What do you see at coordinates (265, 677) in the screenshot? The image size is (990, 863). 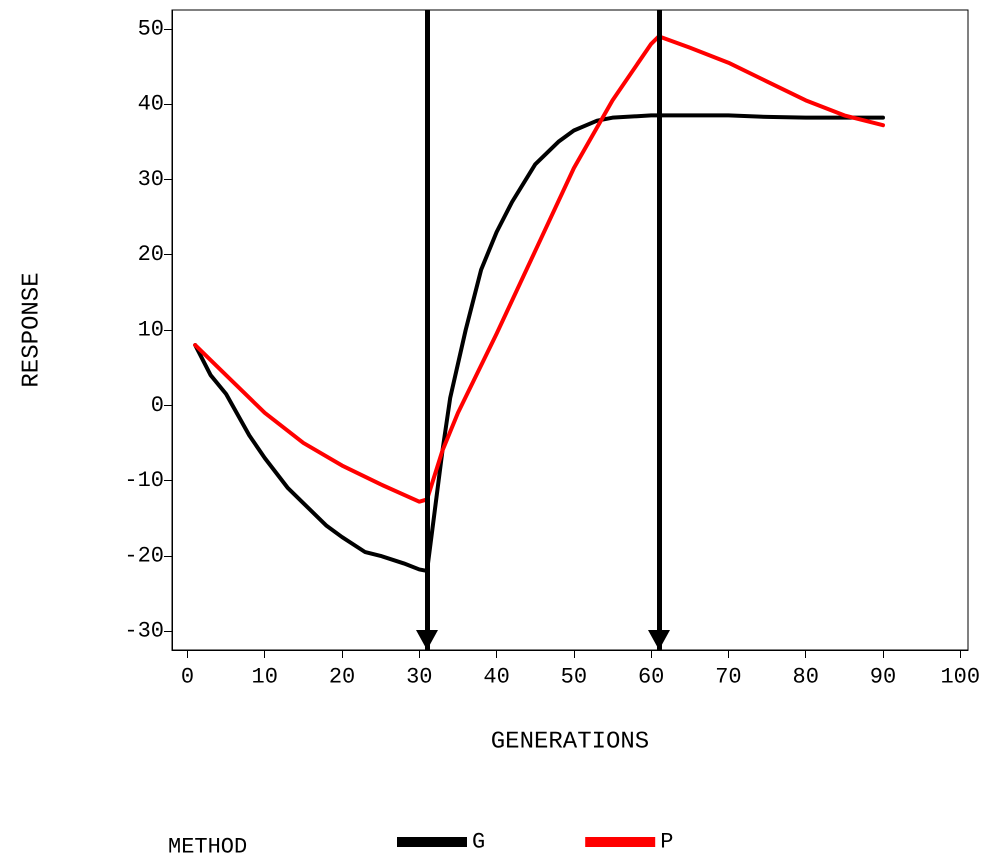 I see `x-tick-label: 10` at bounding box center [265, 677].